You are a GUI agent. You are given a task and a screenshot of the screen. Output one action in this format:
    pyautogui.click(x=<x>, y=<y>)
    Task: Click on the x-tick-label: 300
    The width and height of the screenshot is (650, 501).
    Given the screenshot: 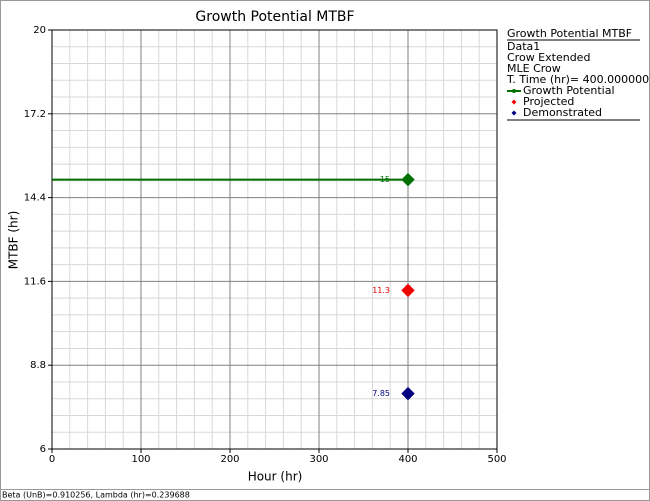 What is the action you would take?
    pyautogui.click(x=318, y=459)
    